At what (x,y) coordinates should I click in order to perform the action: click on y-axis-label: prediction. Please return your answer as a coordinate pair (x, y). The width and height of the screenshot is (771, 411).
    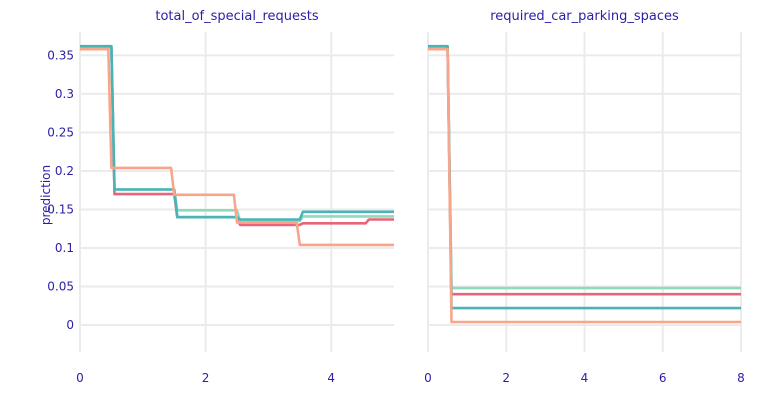
    Looking at the image, I should click on (46, 195).